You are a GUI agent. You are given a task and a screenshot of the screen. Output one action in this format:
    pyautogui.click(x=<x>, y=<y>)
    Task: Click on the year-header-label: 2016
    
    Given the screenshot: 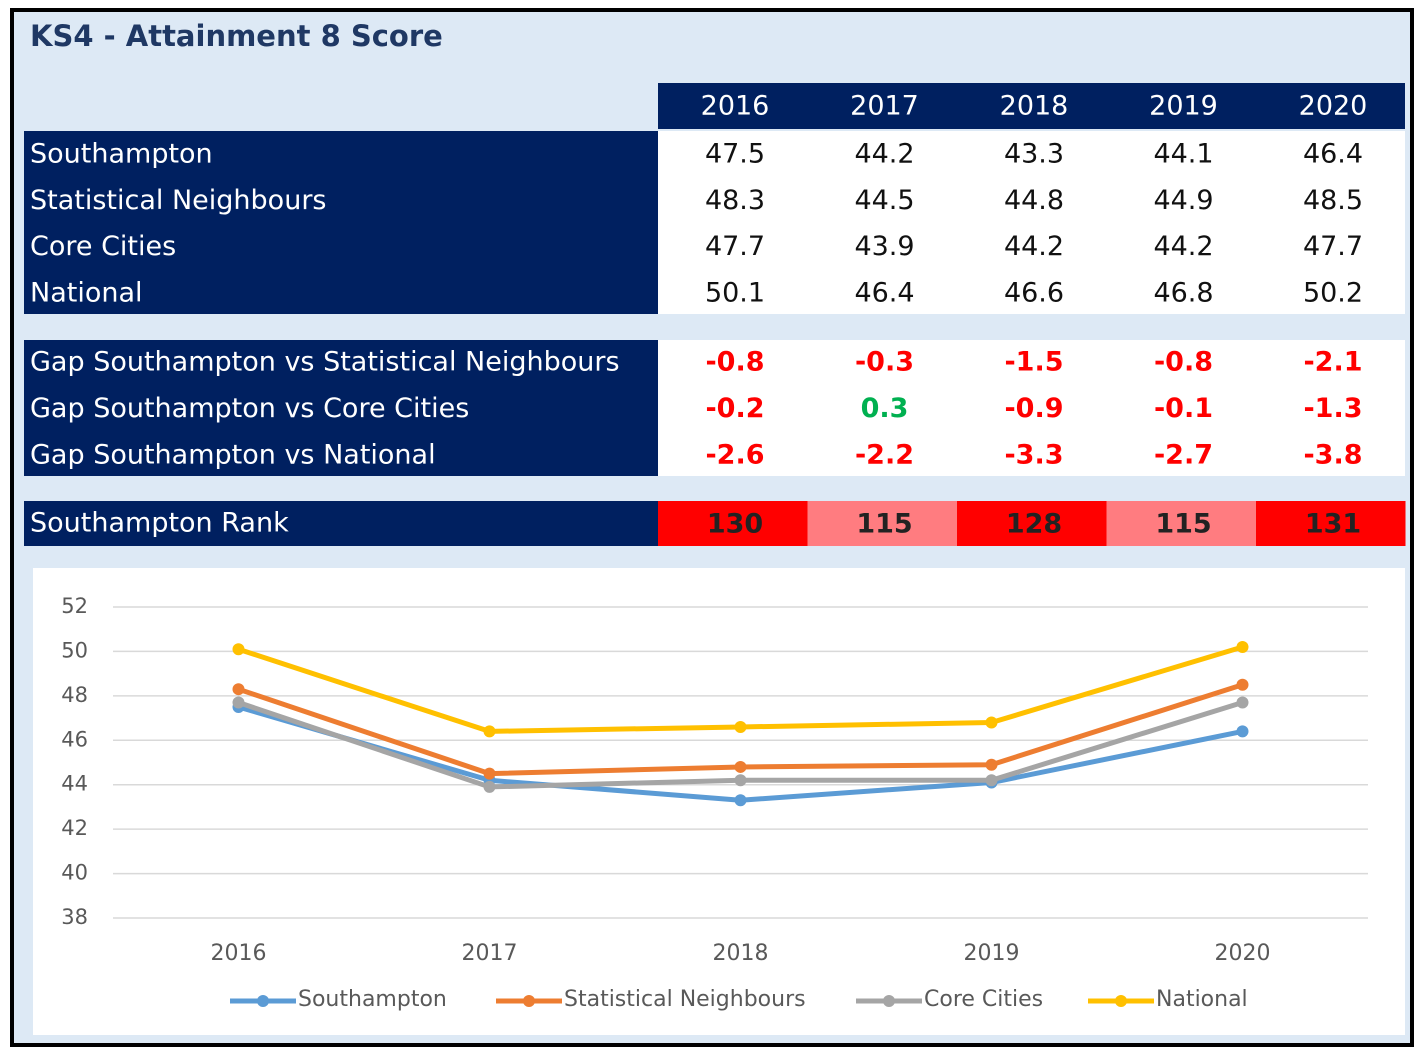 What is the action you would take?
    pyautogui.click(x=735, y=106)
    